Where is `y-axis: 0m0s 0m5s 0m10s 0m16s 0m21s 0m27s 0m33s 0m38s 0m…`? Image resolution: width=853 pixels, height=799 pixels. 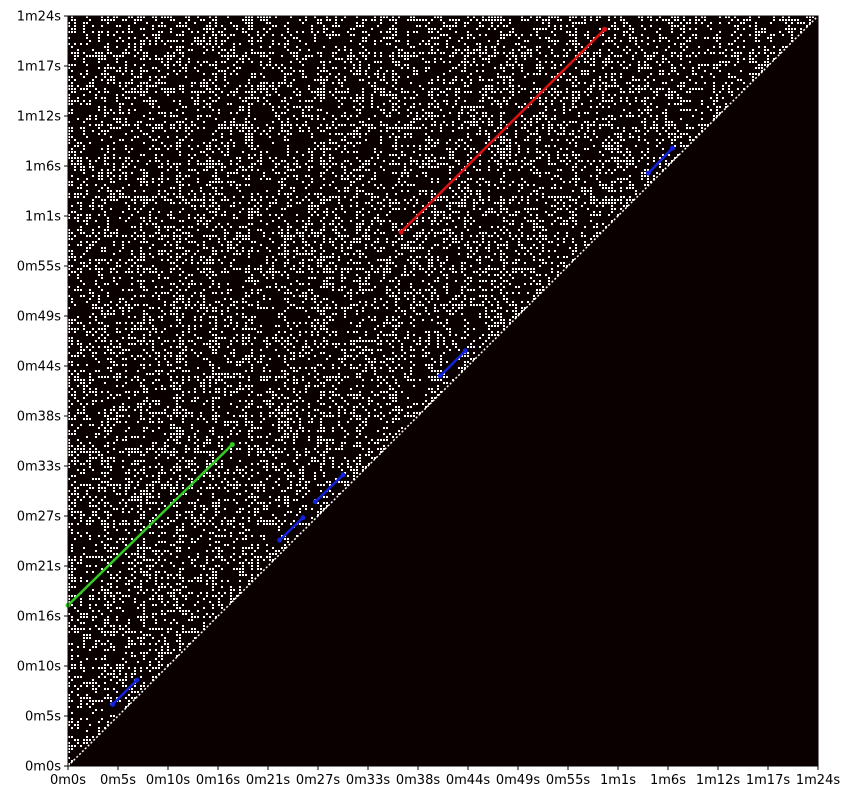 y-axis: 0m0s 0m5s 0m10s 0m16s 0m21s 0m27s 0m33s 0m38s 0m… is located at coordinates (42, 392).